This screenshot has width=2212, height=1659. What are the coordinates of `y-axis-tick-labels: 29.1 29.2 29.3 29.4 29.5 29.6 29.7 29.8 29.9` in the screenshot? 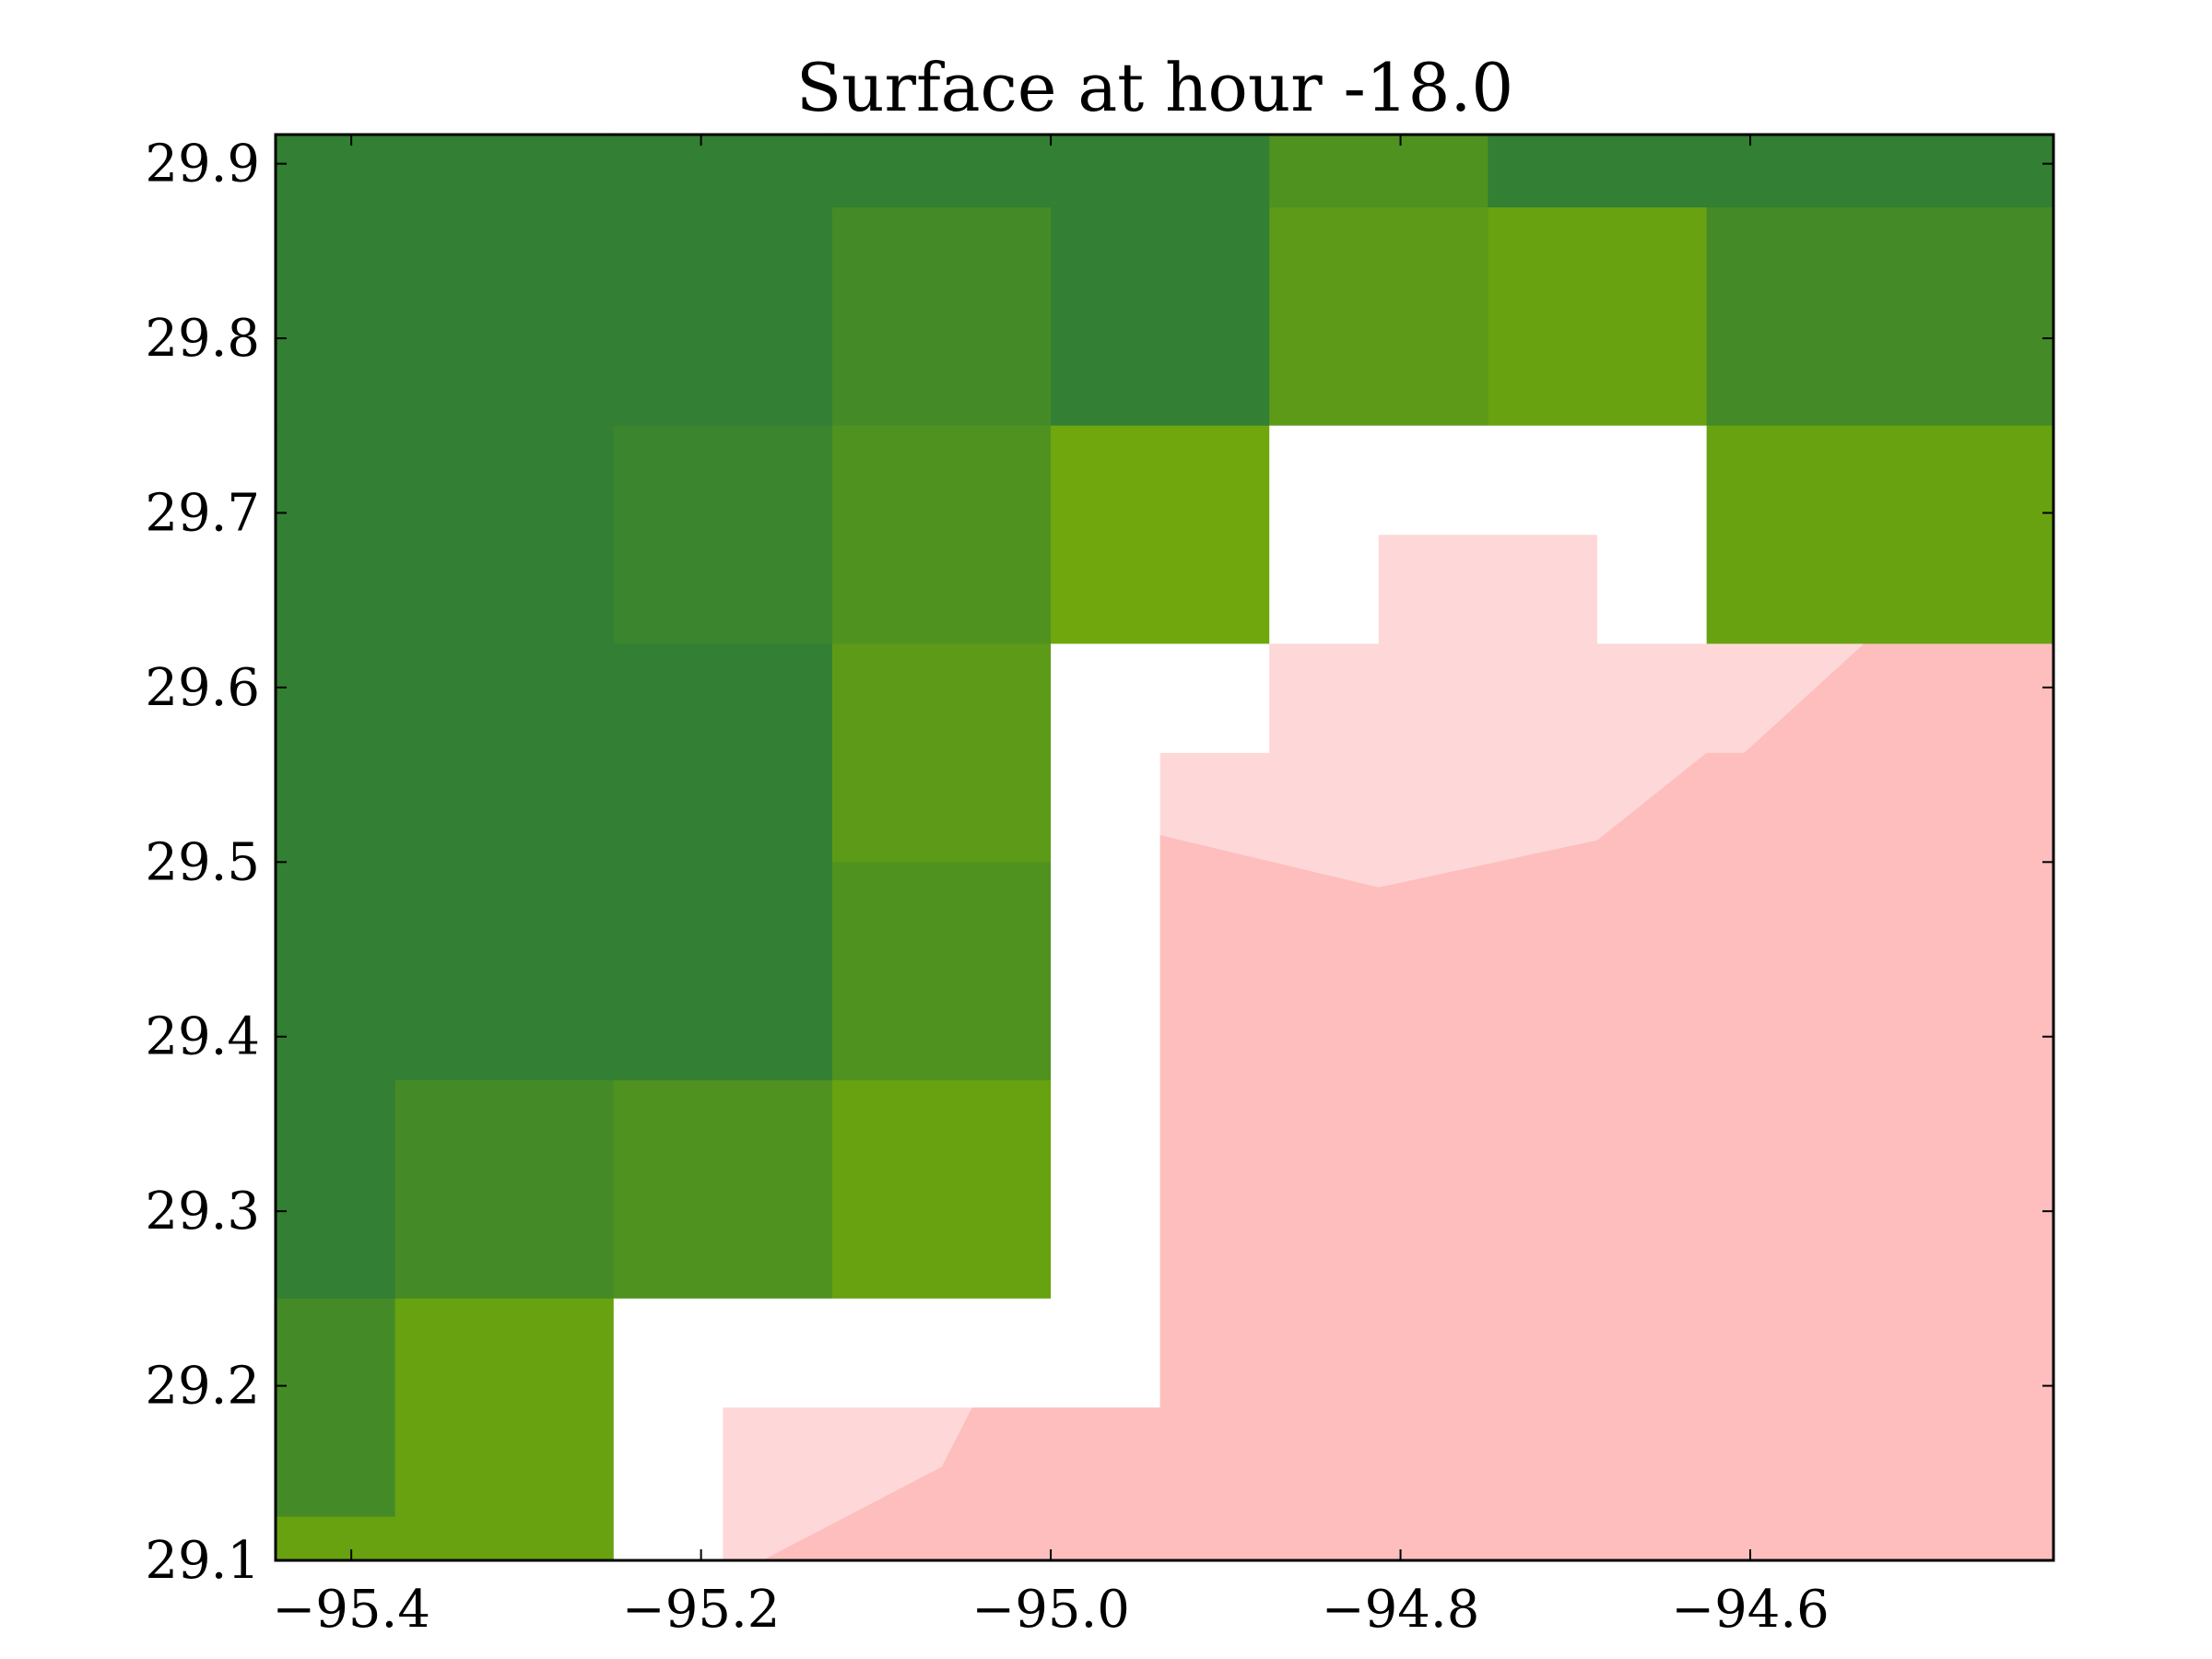 It's located at (202, 863).